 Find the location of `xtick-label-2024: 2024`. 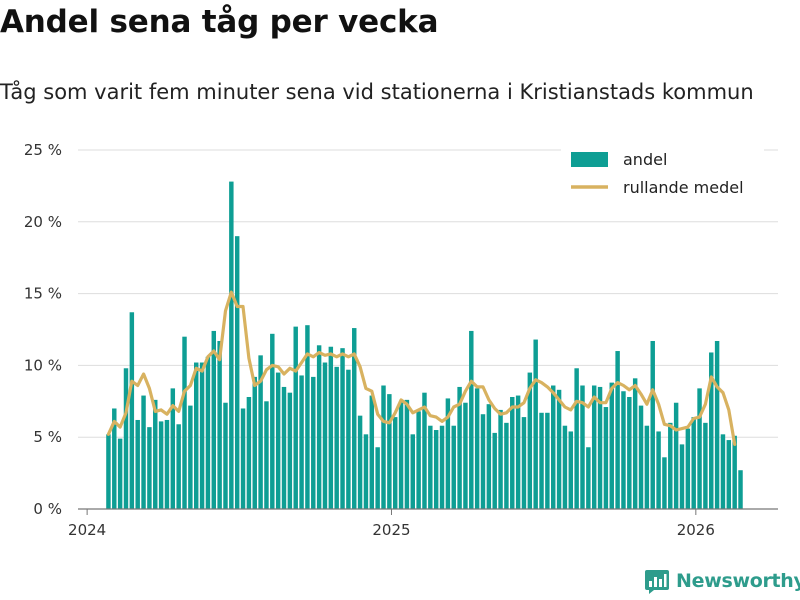

xtick-label-2024: 2024 is located at coordinates (87, 530).